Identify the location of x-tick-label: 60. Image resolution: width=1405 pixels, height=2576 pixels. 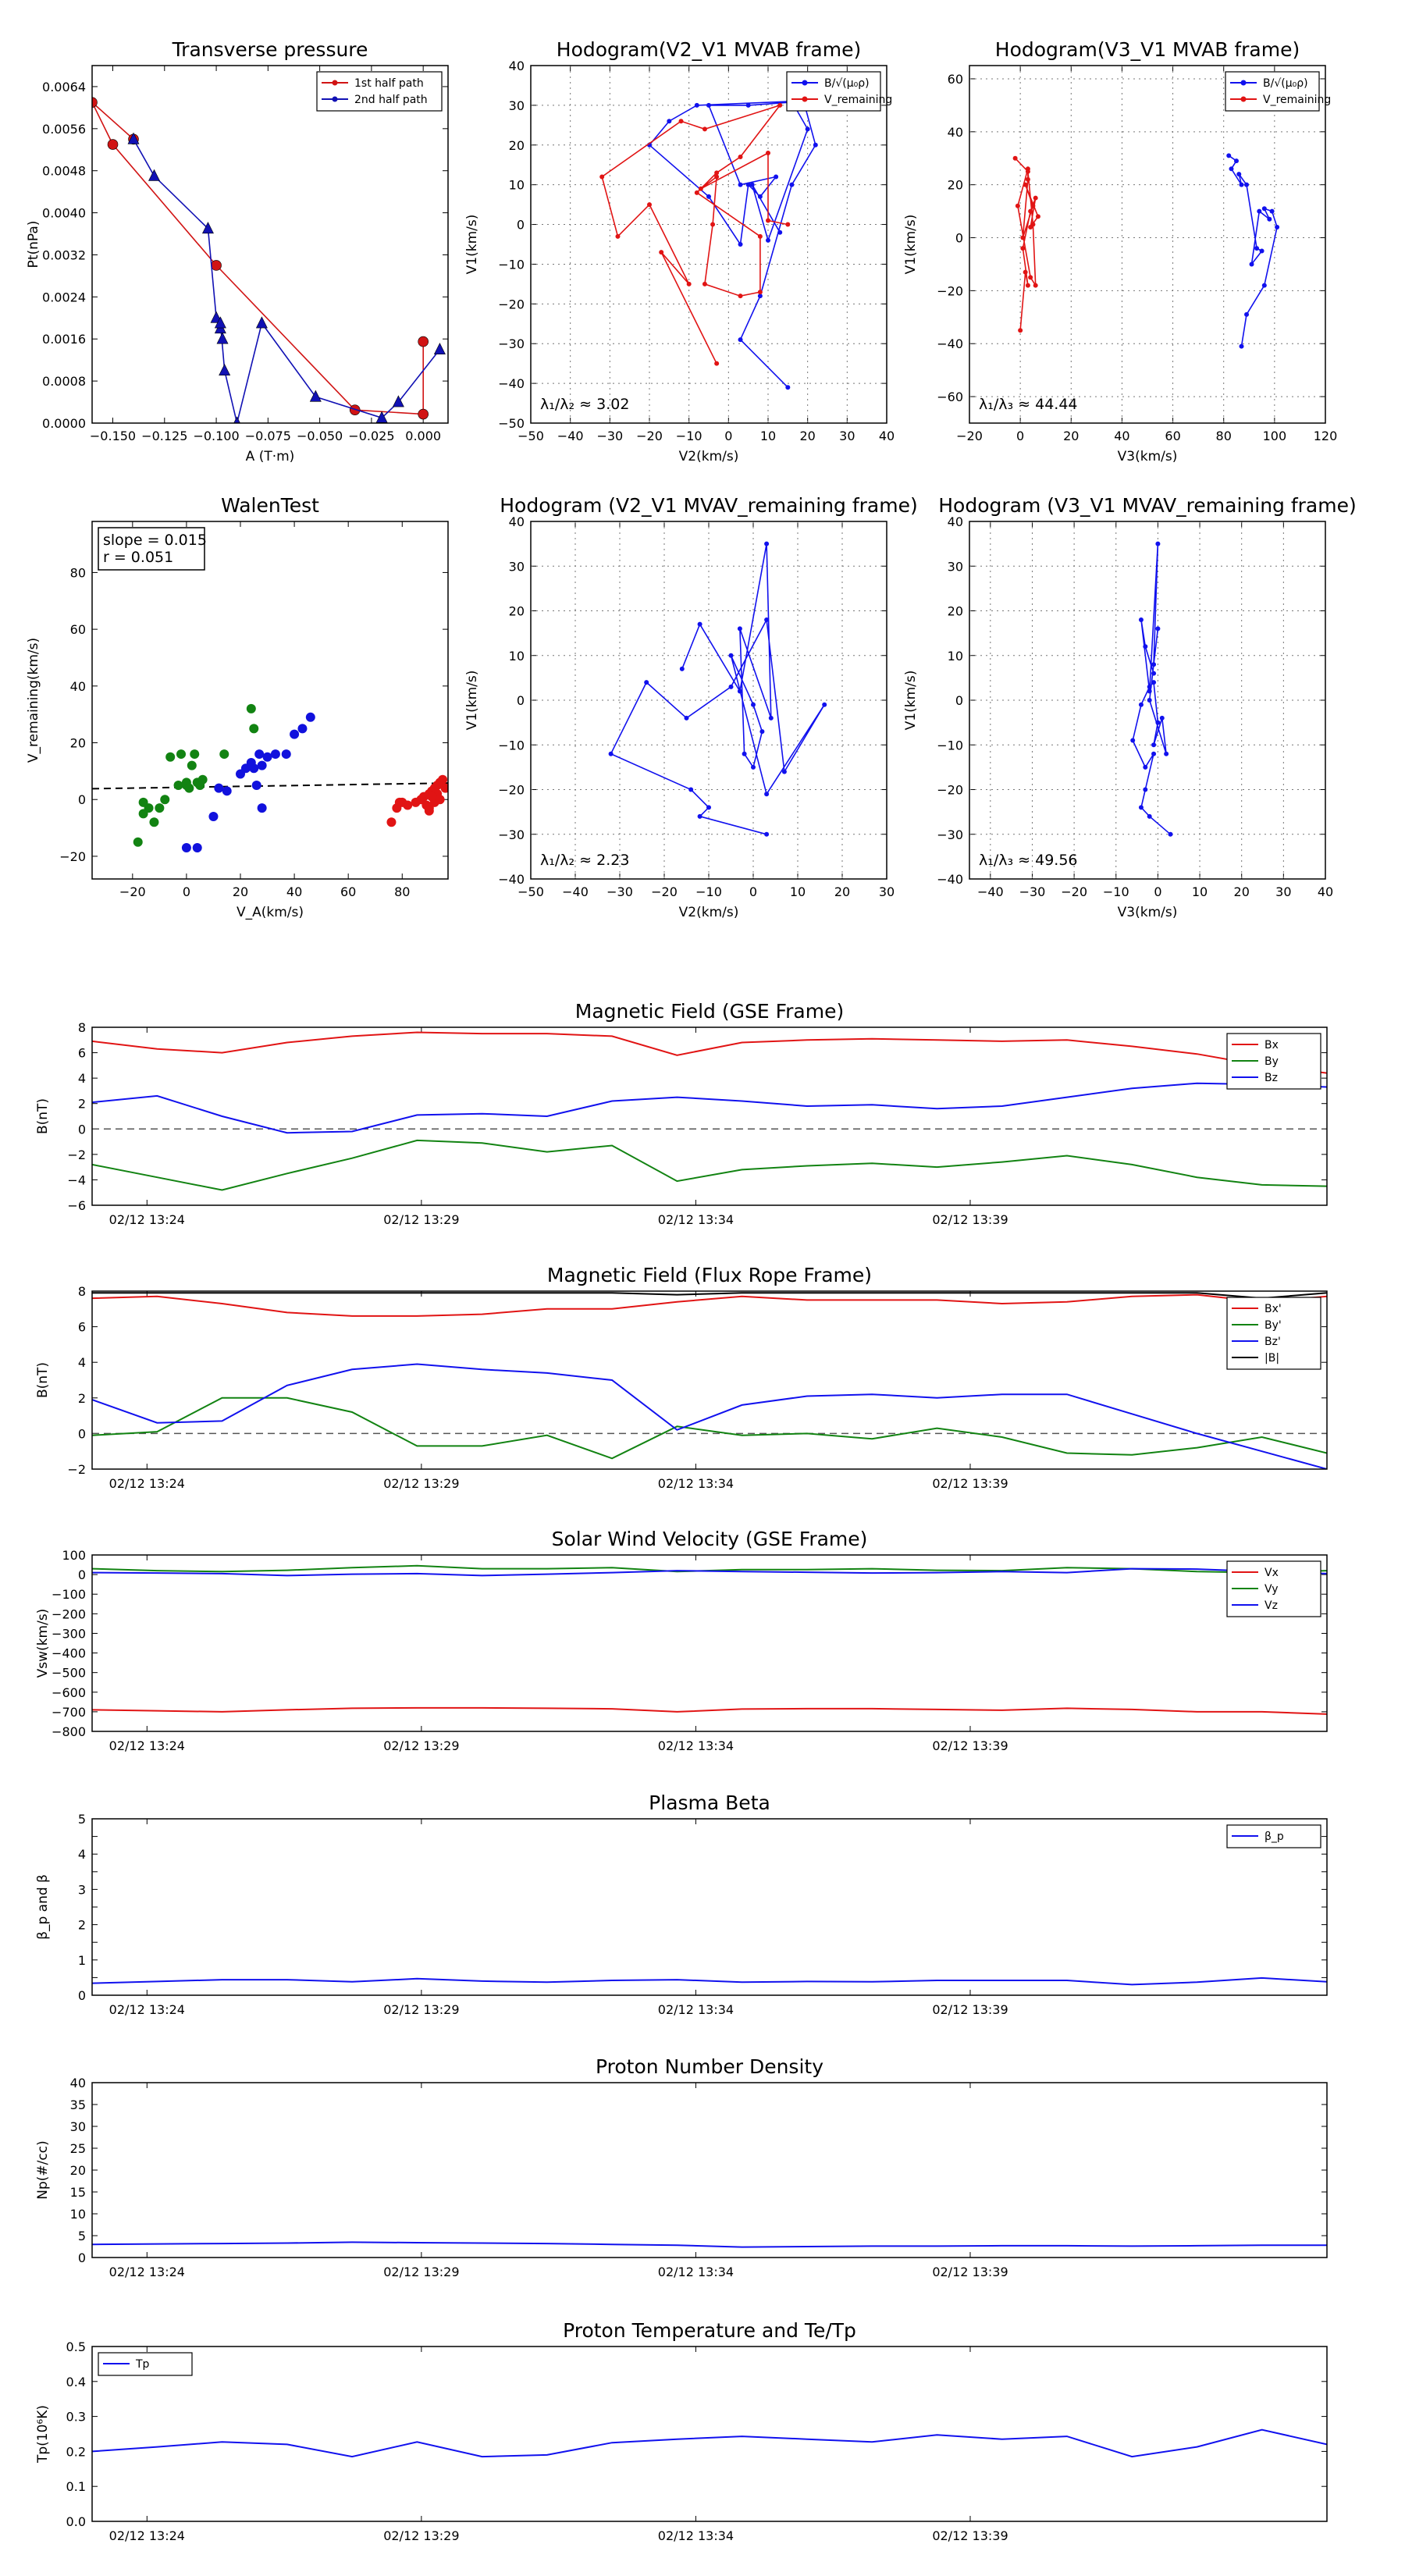
(348, 891).